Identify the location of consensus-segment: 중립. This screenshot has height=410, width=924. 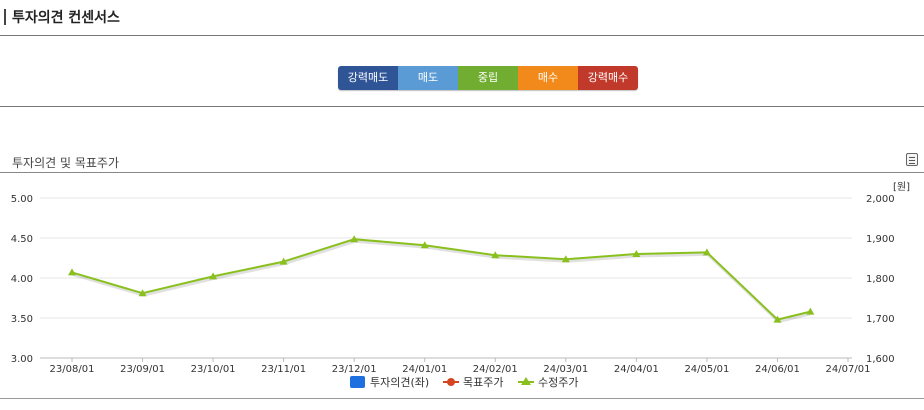
(488, 78).